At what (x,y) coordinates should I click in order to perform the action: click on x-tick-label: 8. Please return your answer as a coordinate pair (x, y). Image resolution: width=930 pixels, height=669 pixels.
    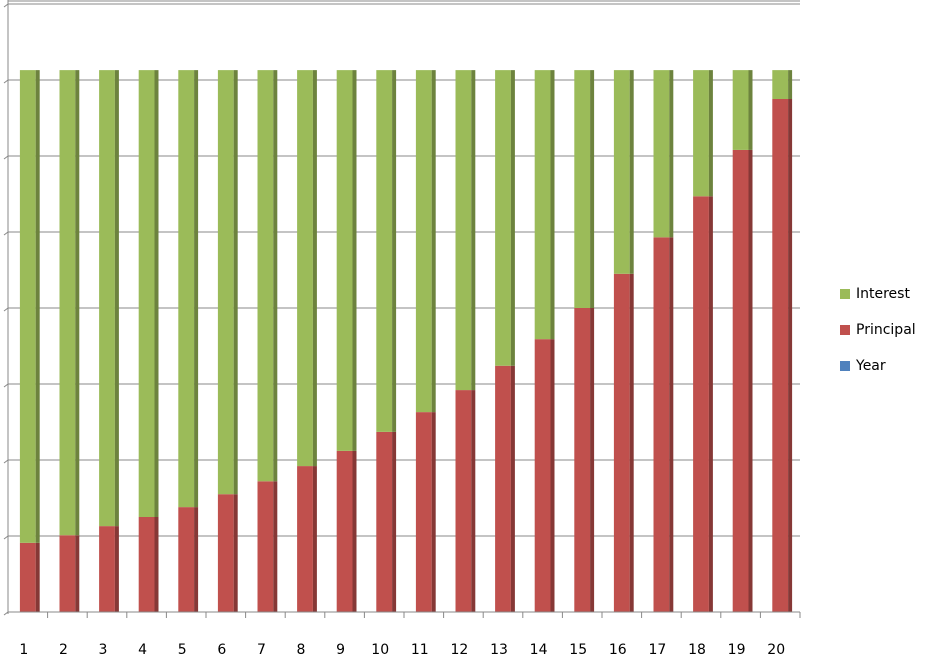
    Looking at the image, I should click on (301, 650).